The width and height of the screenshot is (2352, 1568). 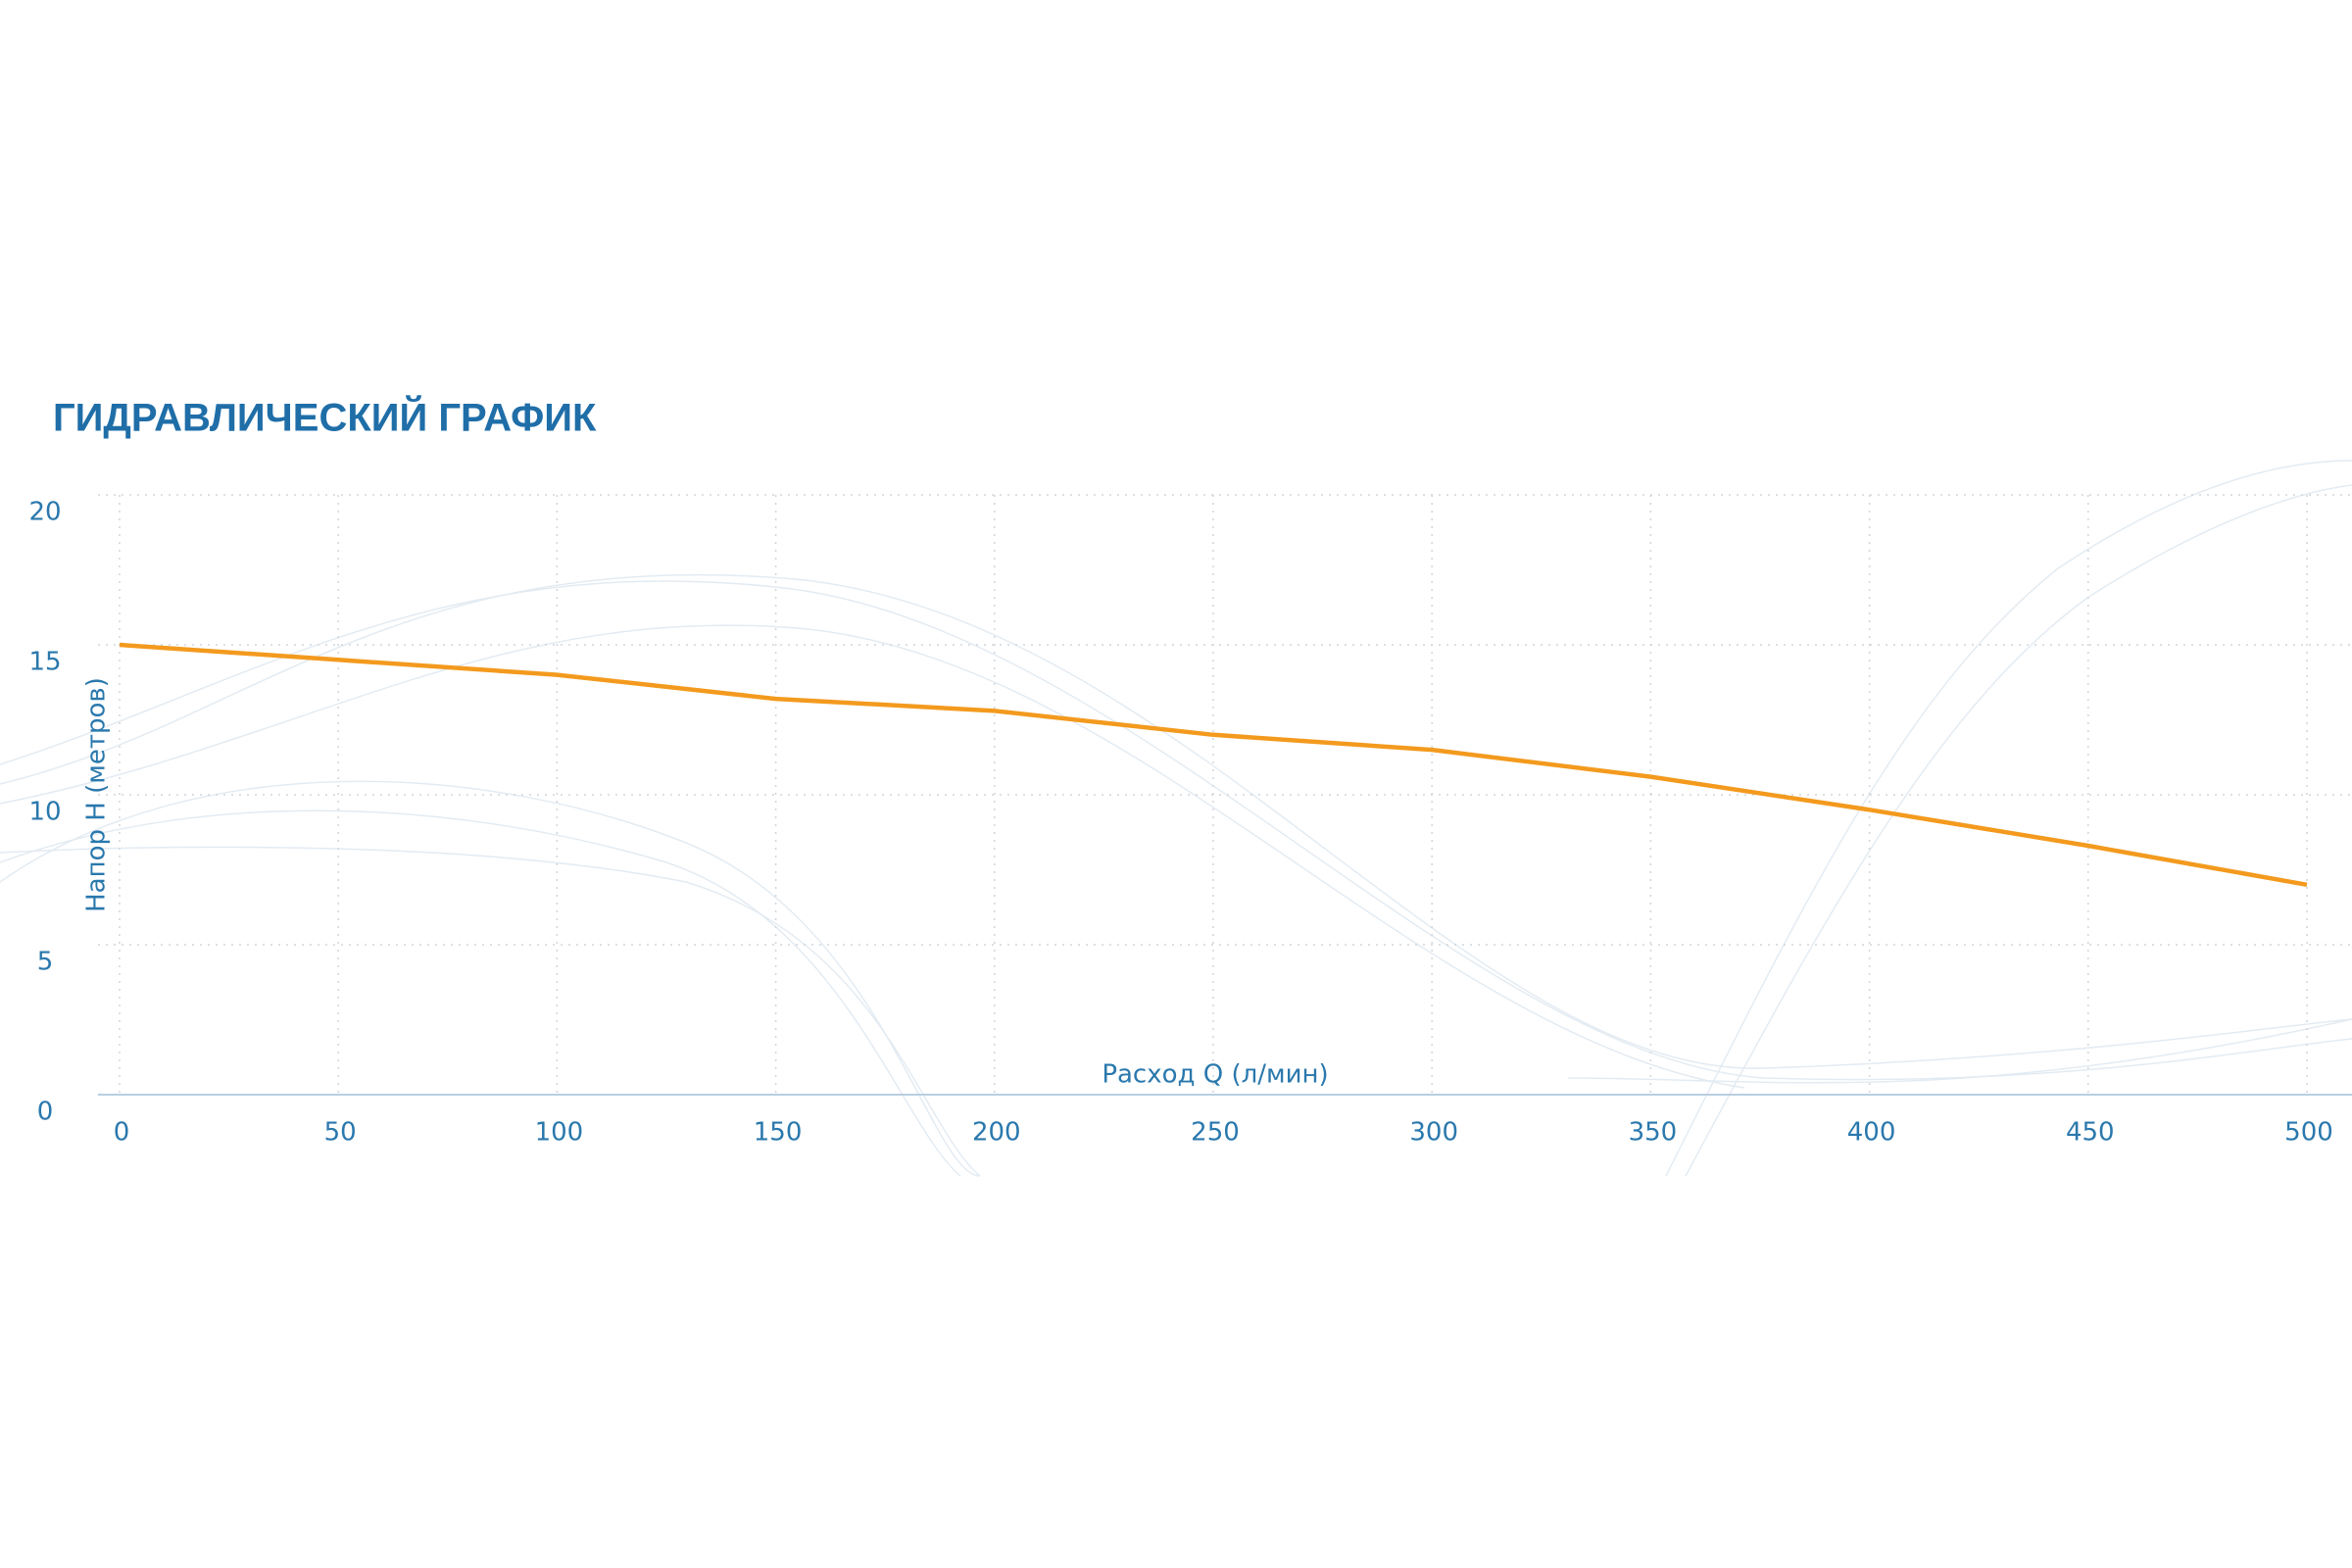 I want to click on y-tick-label: 20, so click(x=44, y=512).